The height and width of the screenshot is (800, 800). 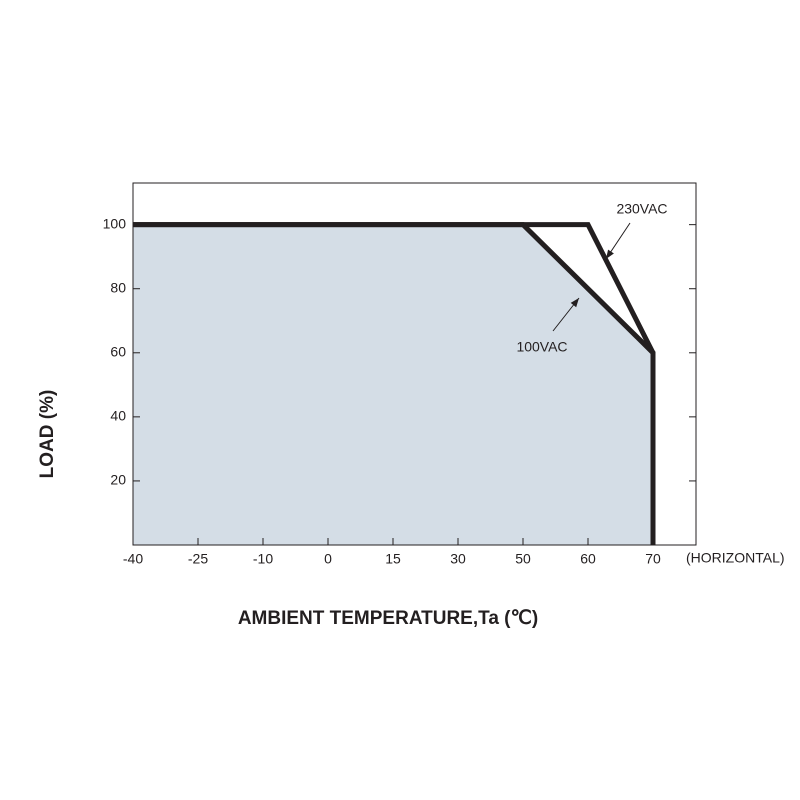 What do you see at coordinates (388, 618) in the screenshot?
I see `x-axis-title: AMBIENT TEMPERATURE,Ta (℃)` at bounding box center [388, 618].